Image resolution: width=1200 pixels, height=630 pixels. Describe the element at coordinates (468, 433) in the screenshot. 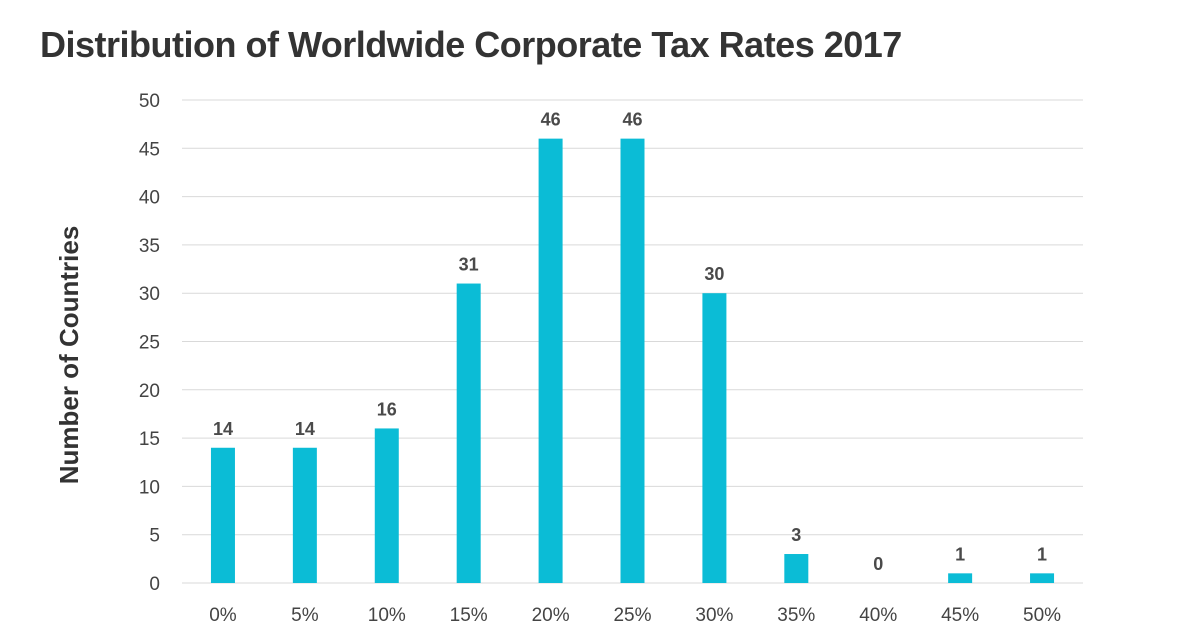

I see `bar-15pct` at that location.